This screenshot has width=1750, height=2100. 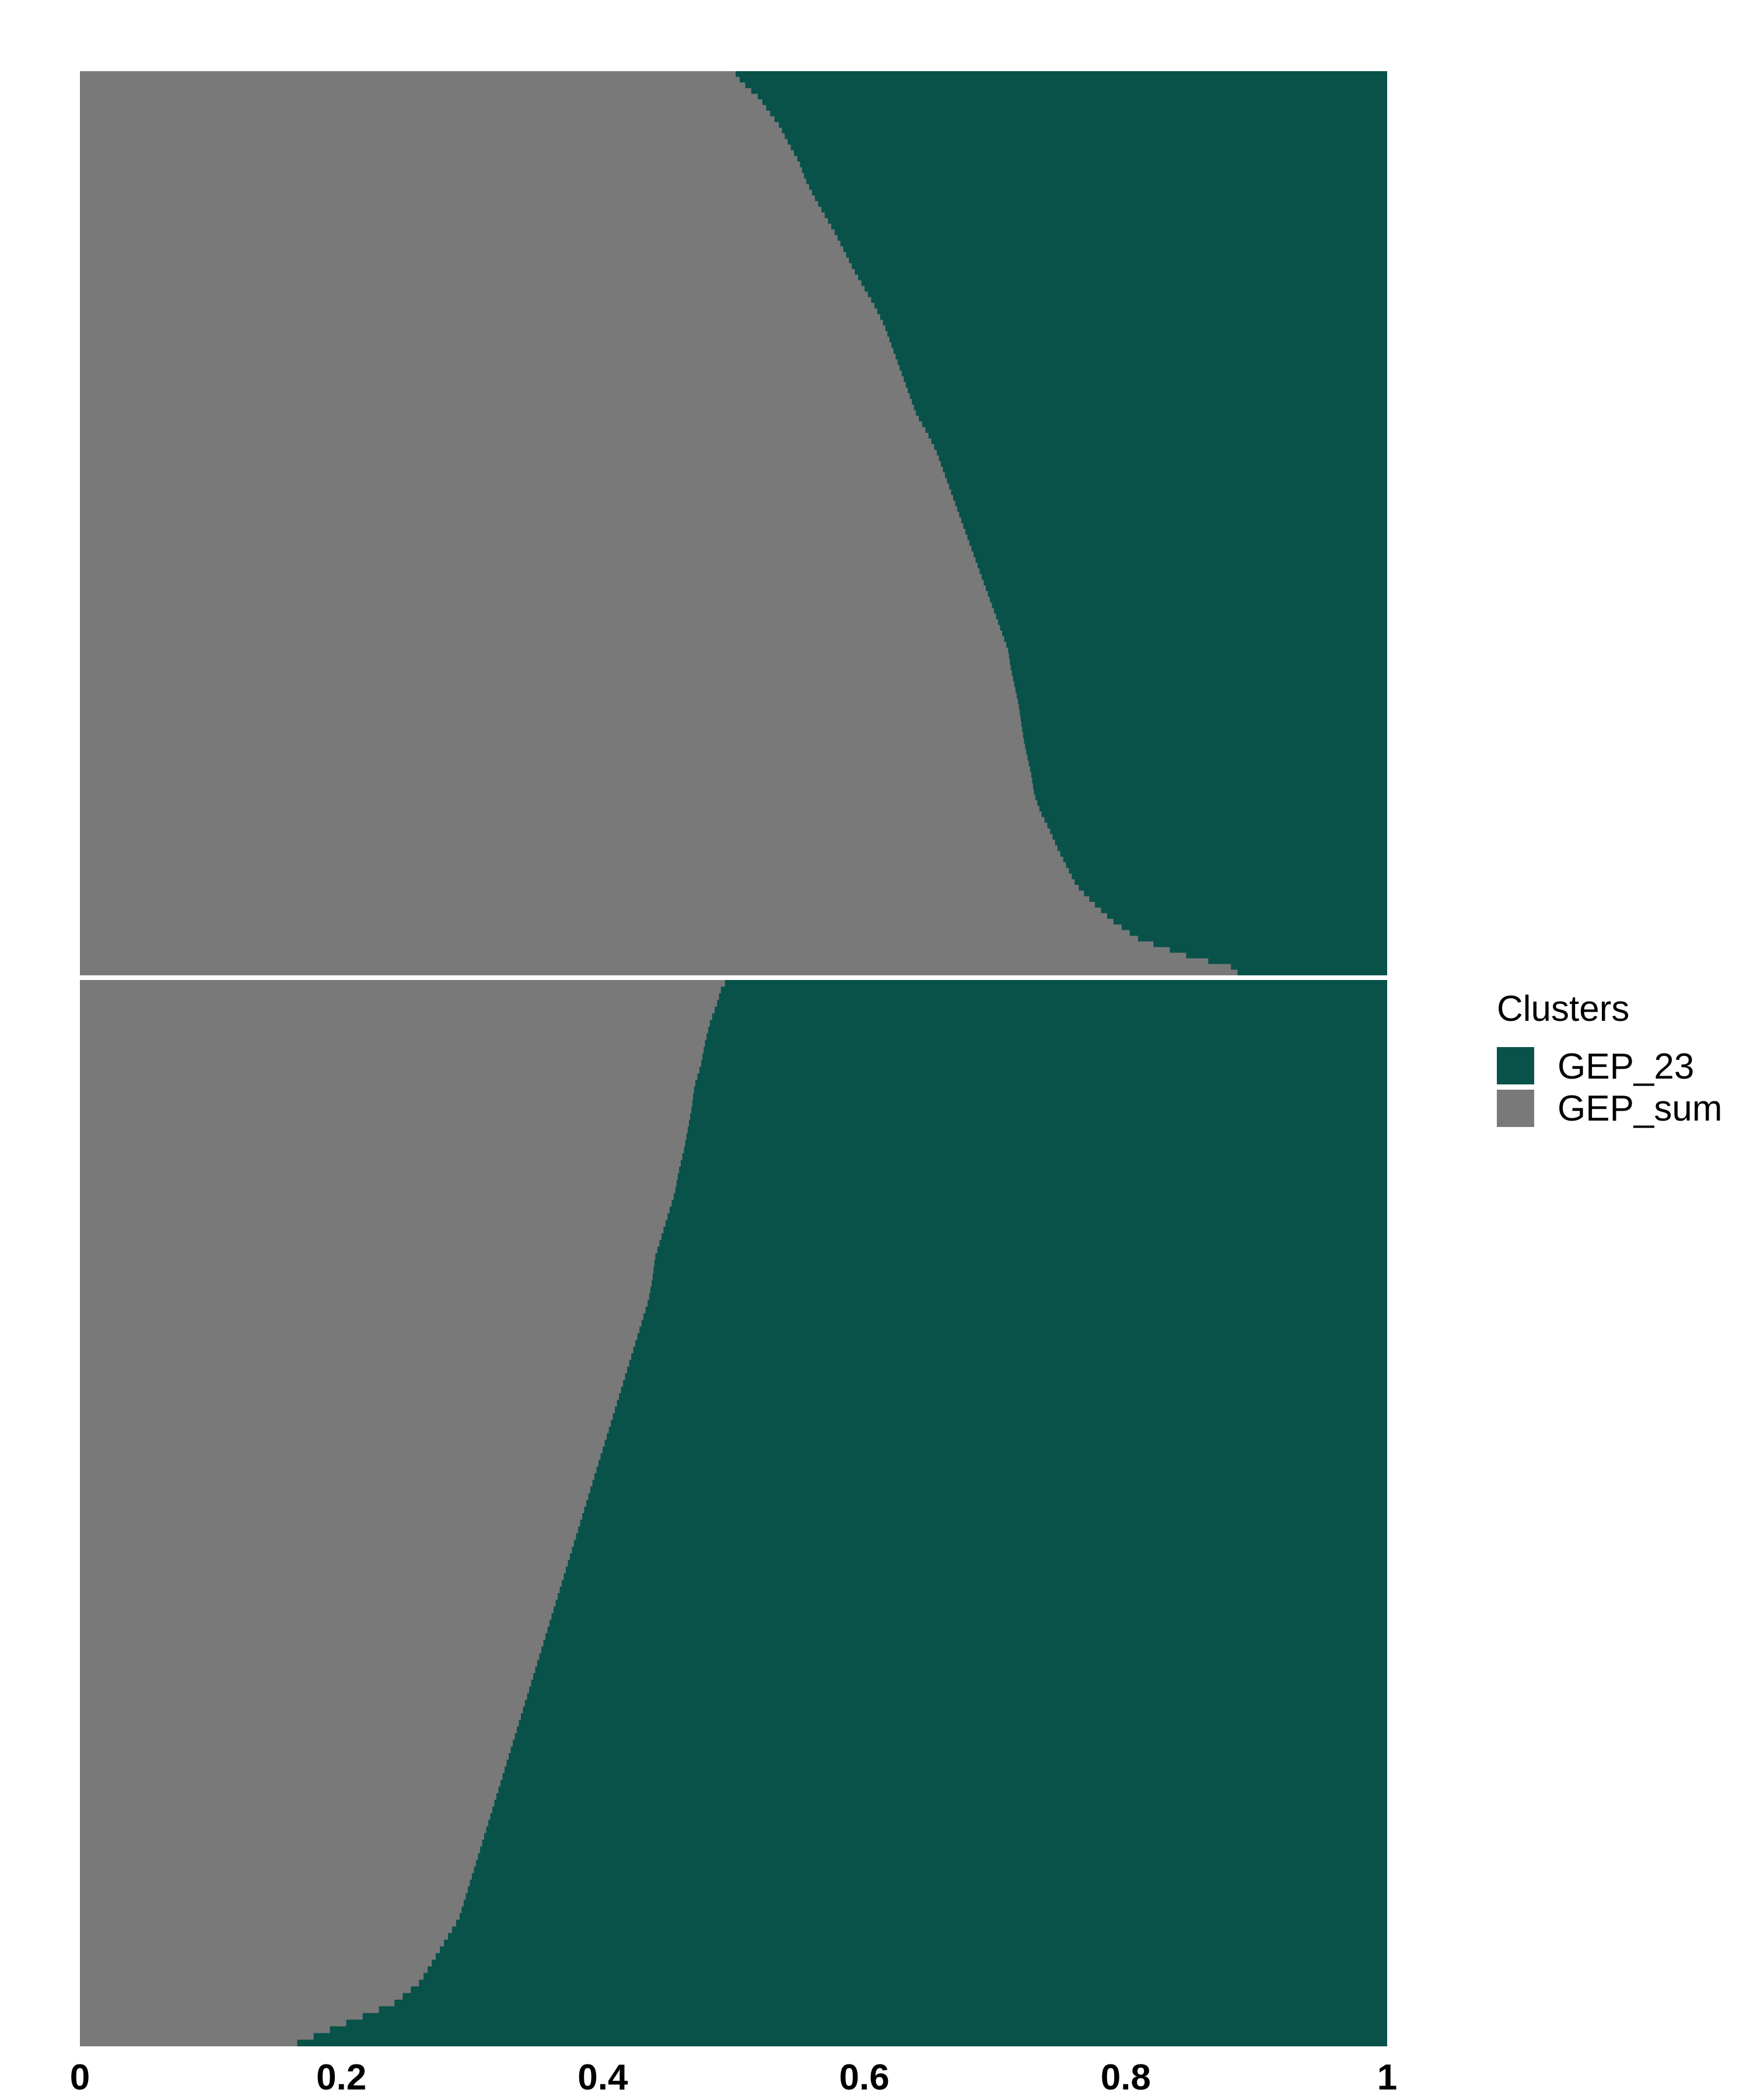 What do you see at coordinates (80, 2077) in the screenshot?
I see `x-tick-label: 0` at bounding box center [80, 2077].